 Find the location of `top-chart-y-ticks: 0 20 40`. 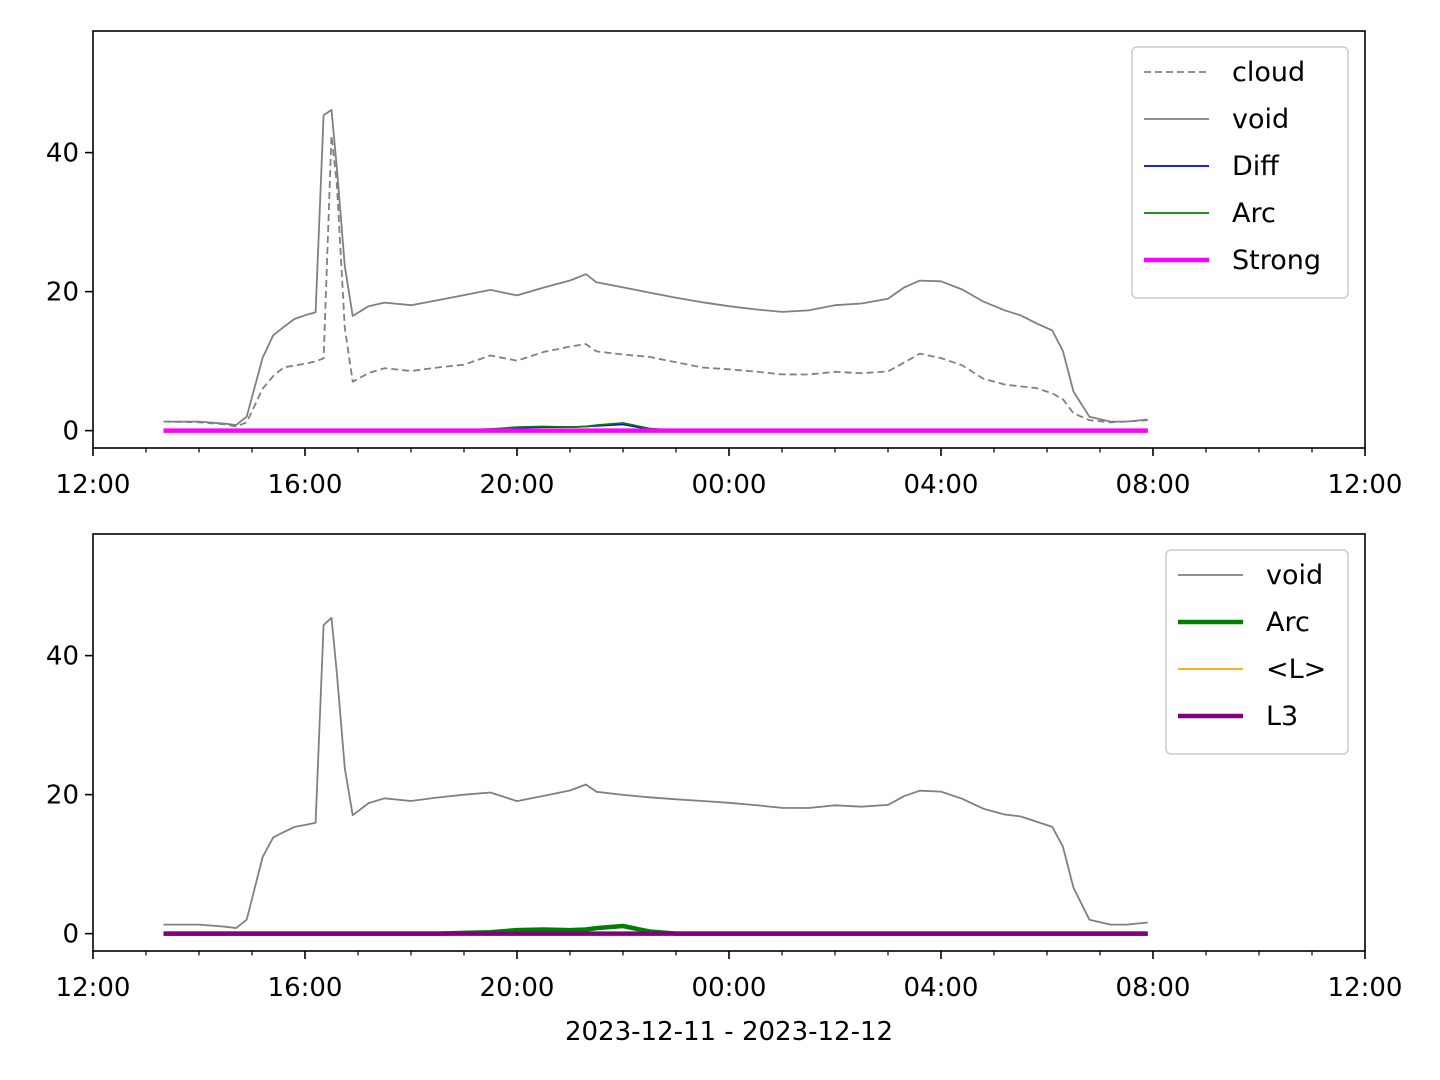

top-chart-y-ticks: 0 20 40 is located at coordinates (69, 293).